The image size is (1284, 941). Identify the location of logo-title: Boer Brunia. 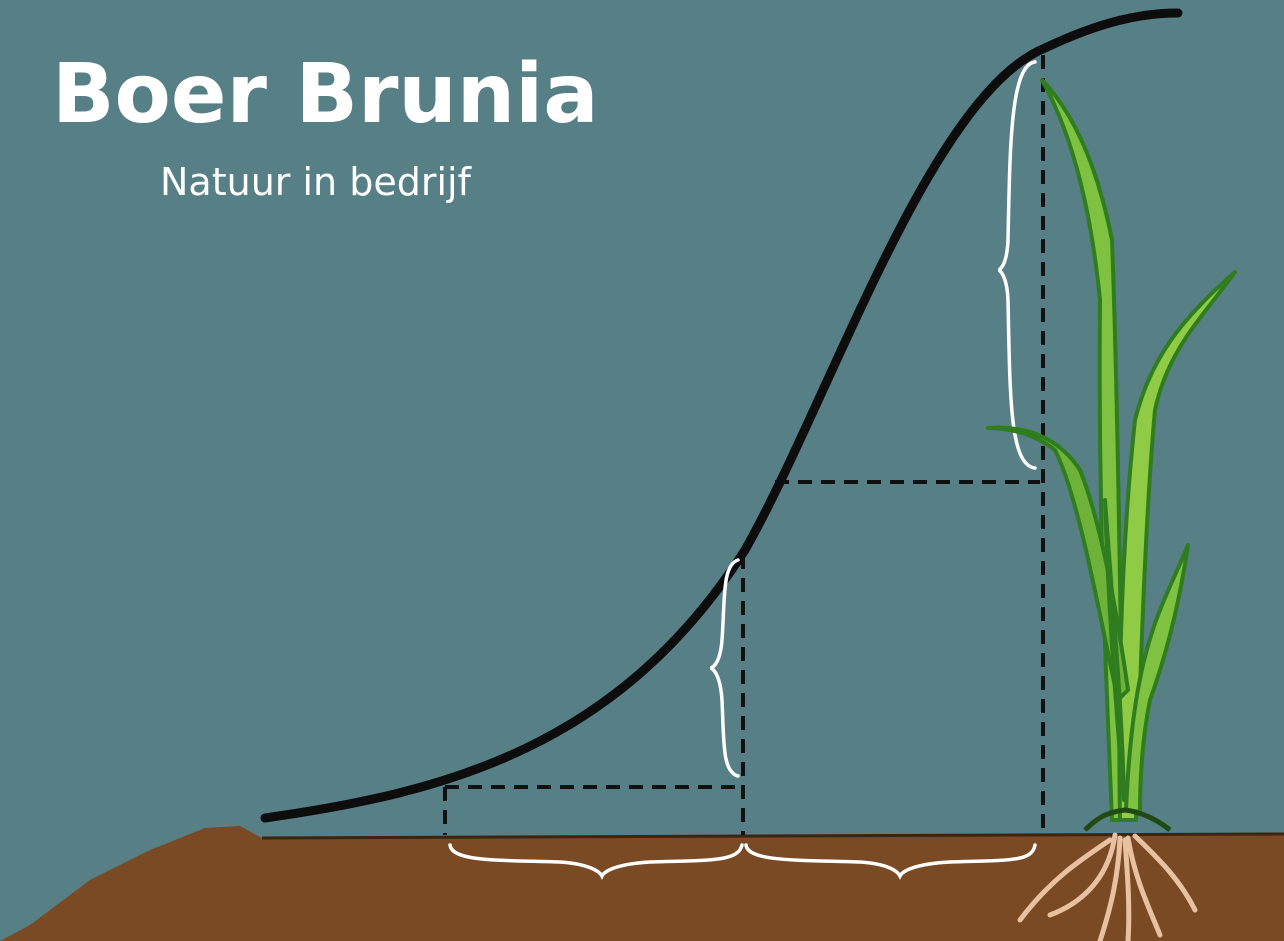
(325, 94).